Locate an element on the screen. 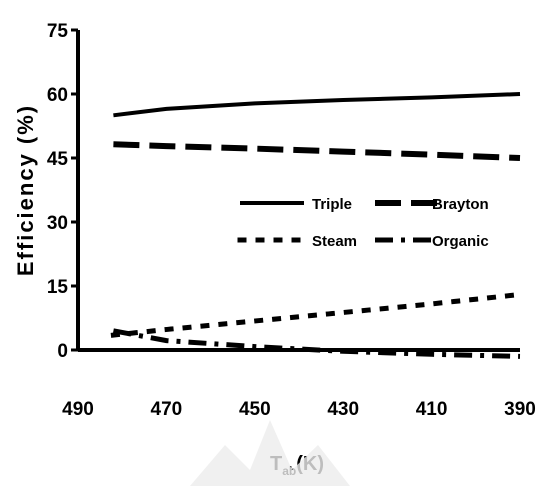 This screenshot has width=538, height=486. legend: Triple Brayton Steam Organic is located at coordinates (363, 223).